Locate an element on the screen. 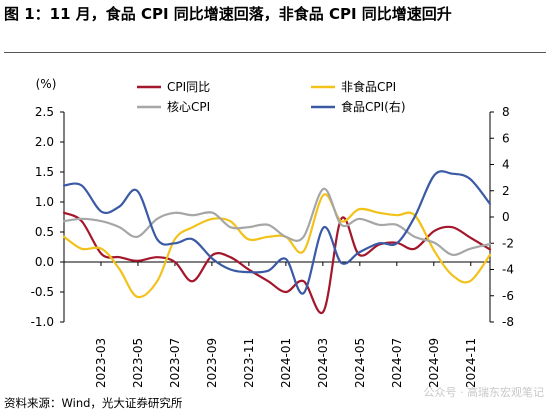  x-tick-label: 2023-11 is located at coordinates (249, 363).